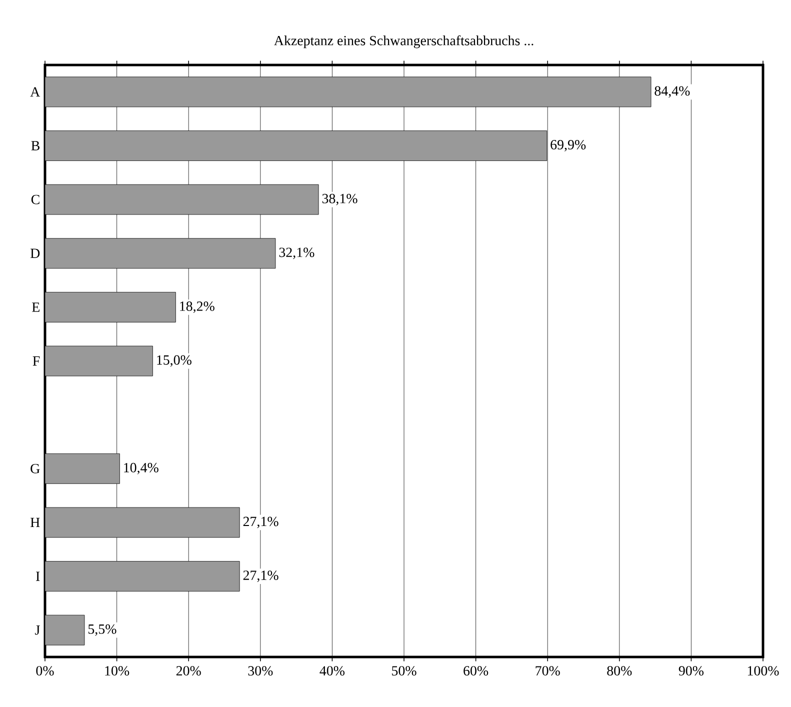 The width and height of the screenshot is (791, 707). Describe the element at coordinates (36, 361) in the screenshot. I see `y-tick-label: F` at that location.